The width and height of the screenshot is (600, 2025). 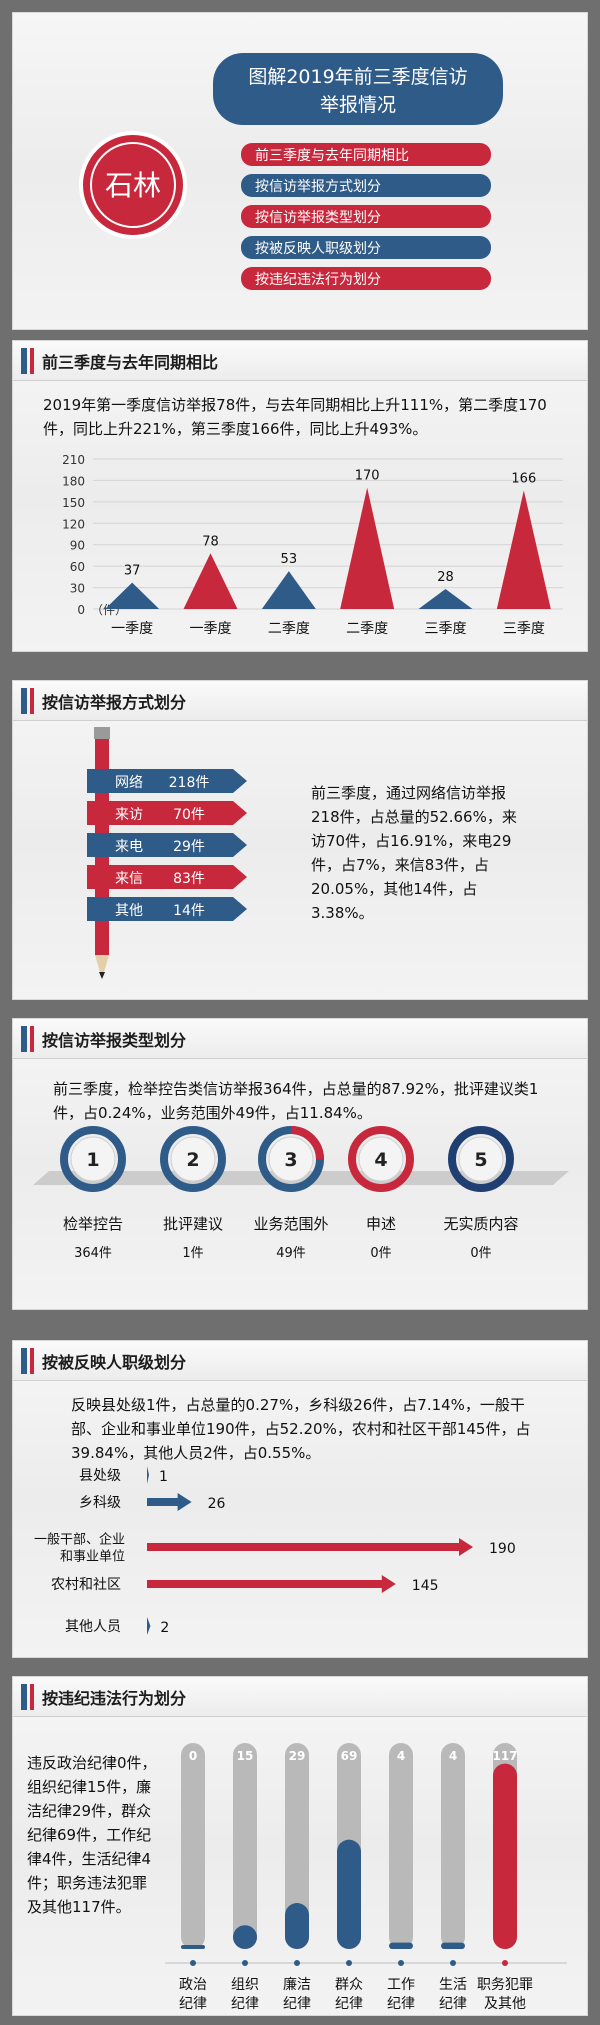 What do you see at coordinates (132, 571) in the screenshot?
I see `data-label: 37` at bounding box center [132, 571].